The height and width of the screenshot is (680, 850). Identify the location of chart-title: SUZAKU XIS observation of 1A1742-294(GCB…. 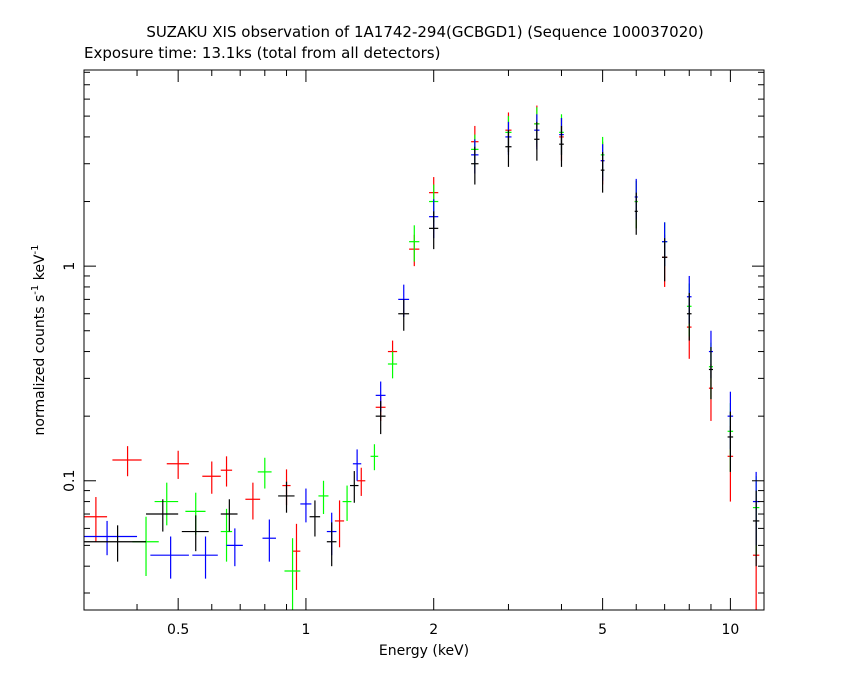
(424, 32).